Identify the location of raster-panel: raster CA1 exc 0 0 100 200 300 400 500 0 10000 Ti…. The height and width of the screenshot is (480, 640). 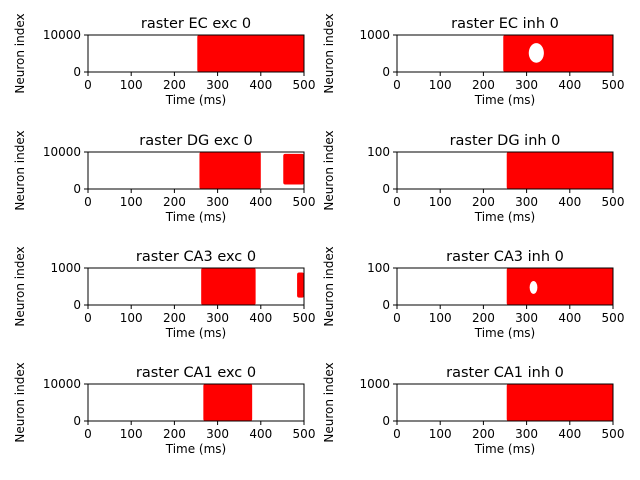
(164, 409).